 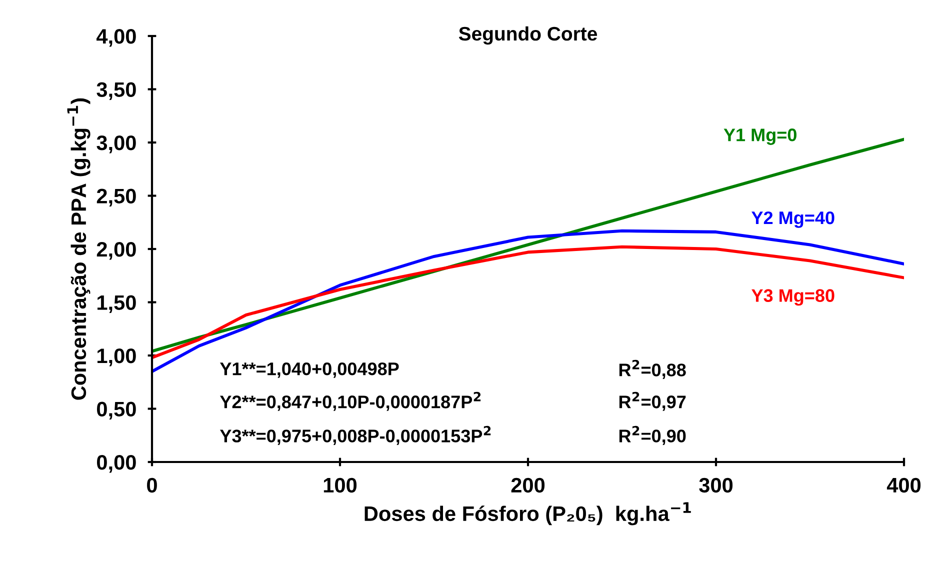 What do you see at coordinates (78, 249) in the screenshot?
I see `y-axis-title: Concentração de PPA (g.kg$^{−1}$)` at bounding box center [78, 249].